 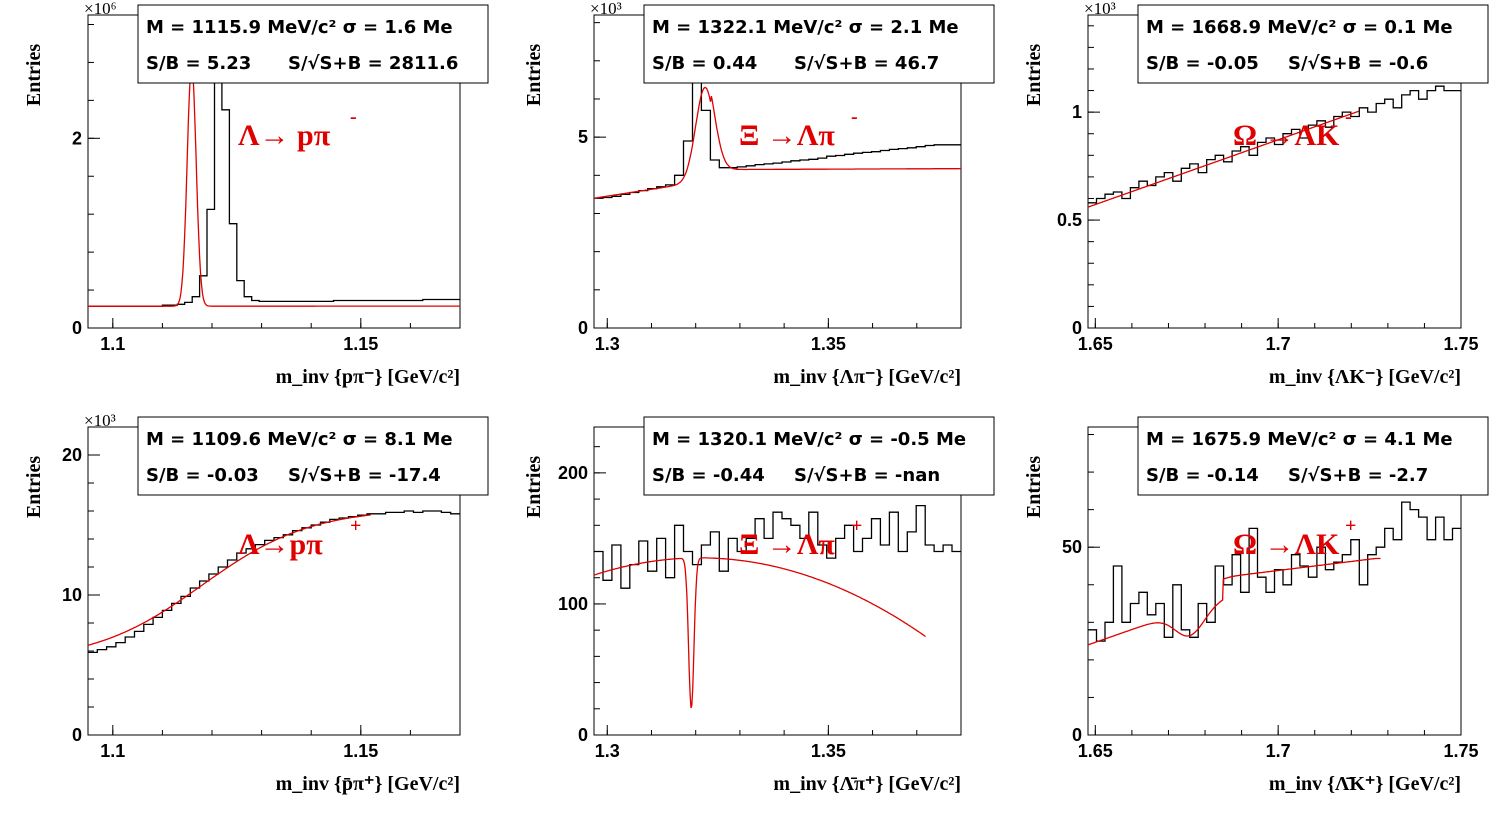 What do you see at coordinates (809, 439) in the screenshot?
I see `stats-mass-line: M = 1320.1 MeV/c² σ = -0.5 Me` at bounding box center [809, 439].